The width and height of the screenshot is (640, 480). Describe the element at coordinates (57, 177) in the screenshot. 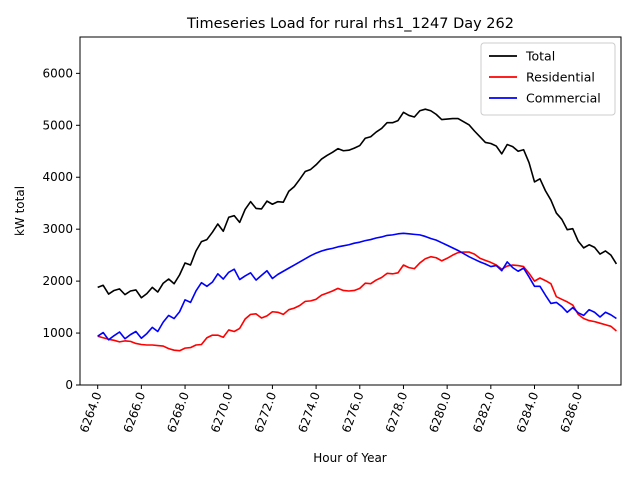

I see `y-tick-label: 4000` at that location.